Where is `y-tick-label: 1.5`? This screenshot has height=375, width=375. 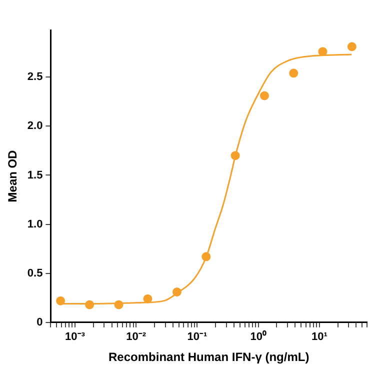
y-tick-label: 1.5 is located at coordinates (35, 175).